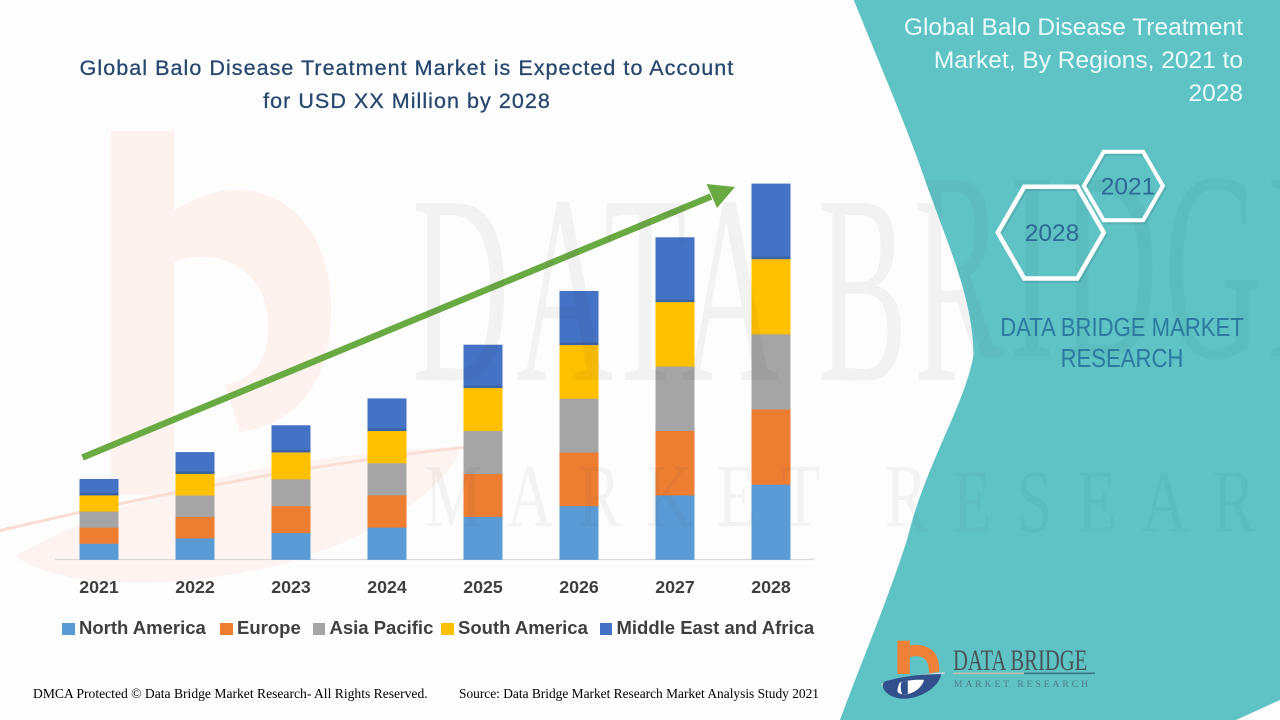 Image resolution: width=1280 pixels, height=720 pixels. Describe the element at coordinates (1020, 660) in the screenshot. I see `svg-text: DATA BRIDGE` at that location.